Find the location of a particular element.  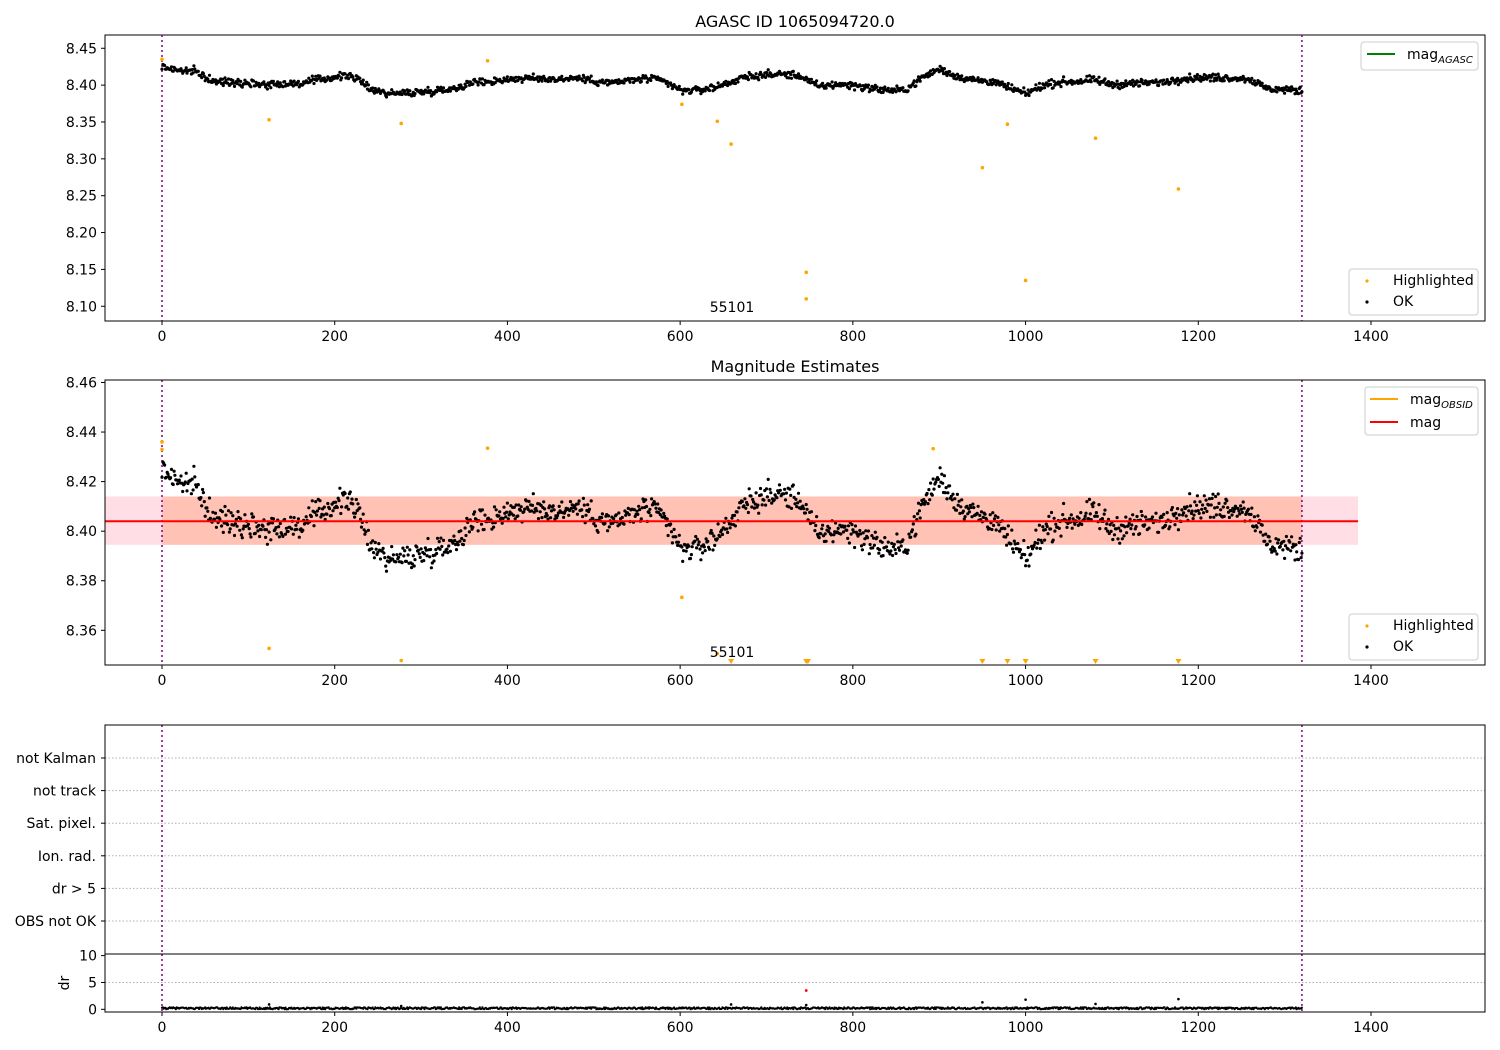

highlighted-point is located at coordinates (717, 121).